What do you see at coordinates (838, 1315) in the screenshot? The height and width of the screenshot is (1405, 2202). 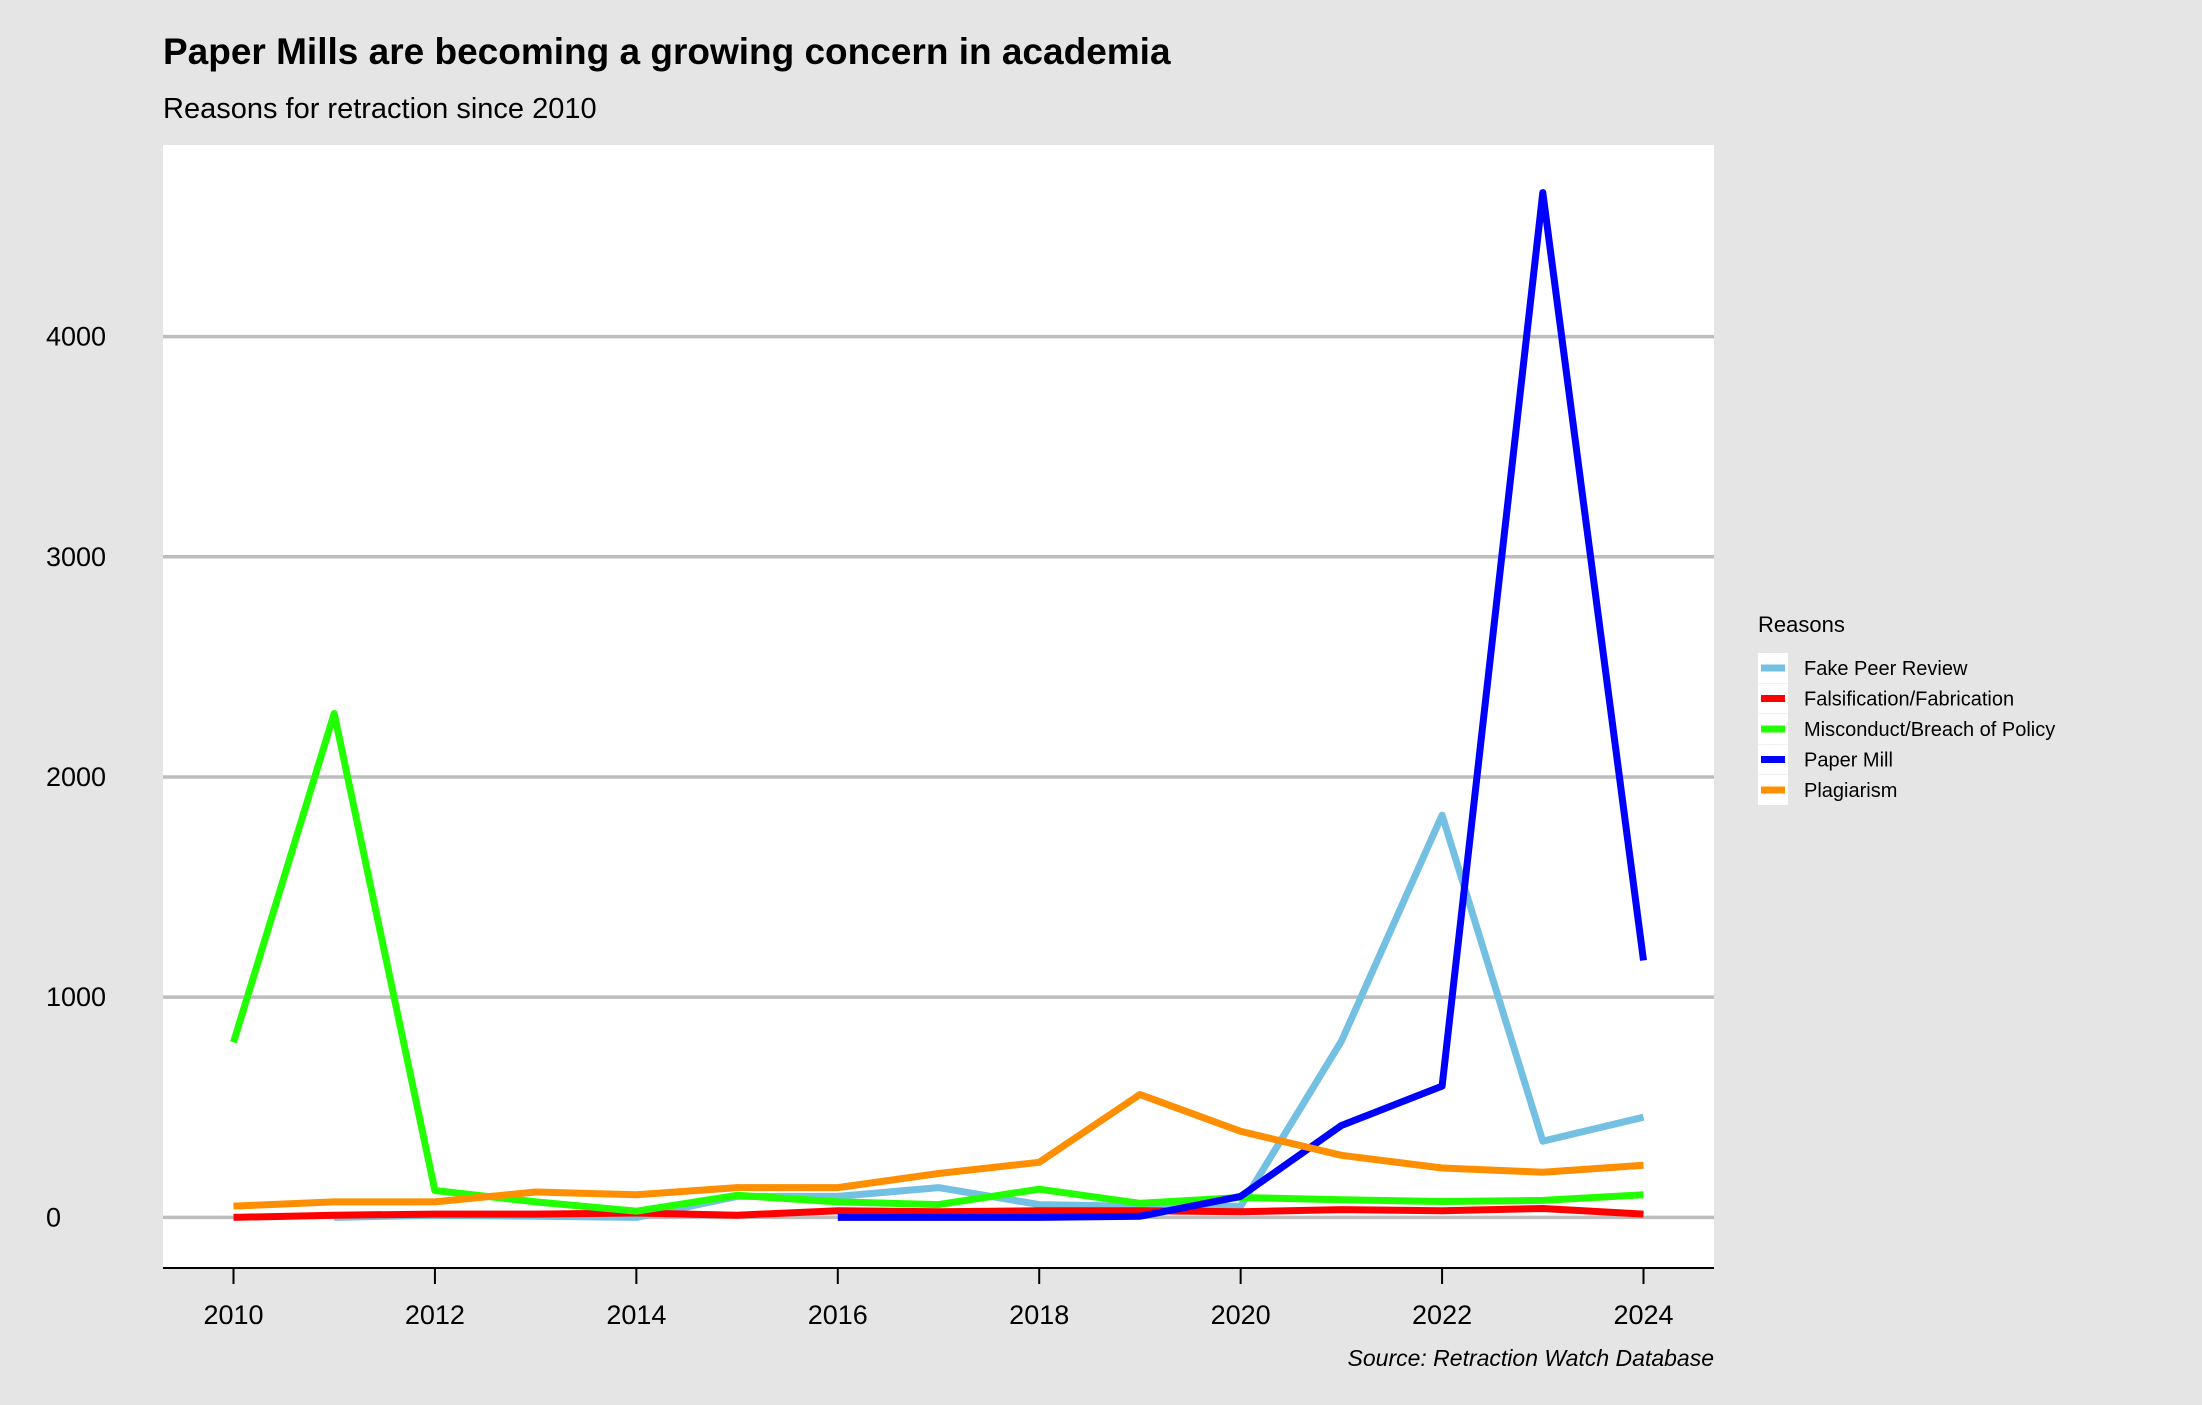 I see `x-tick-label: 2016` at bounding box center [838, 1315].